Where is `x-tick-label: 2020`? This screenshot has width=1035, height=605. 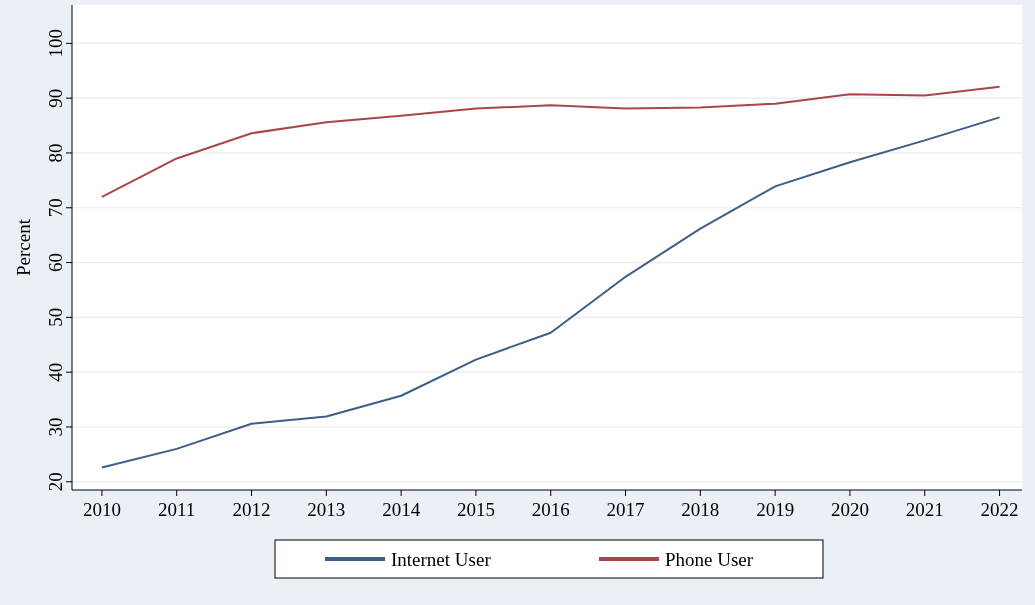
x-tick-label: 2020 is located at coordinates (849, 509).